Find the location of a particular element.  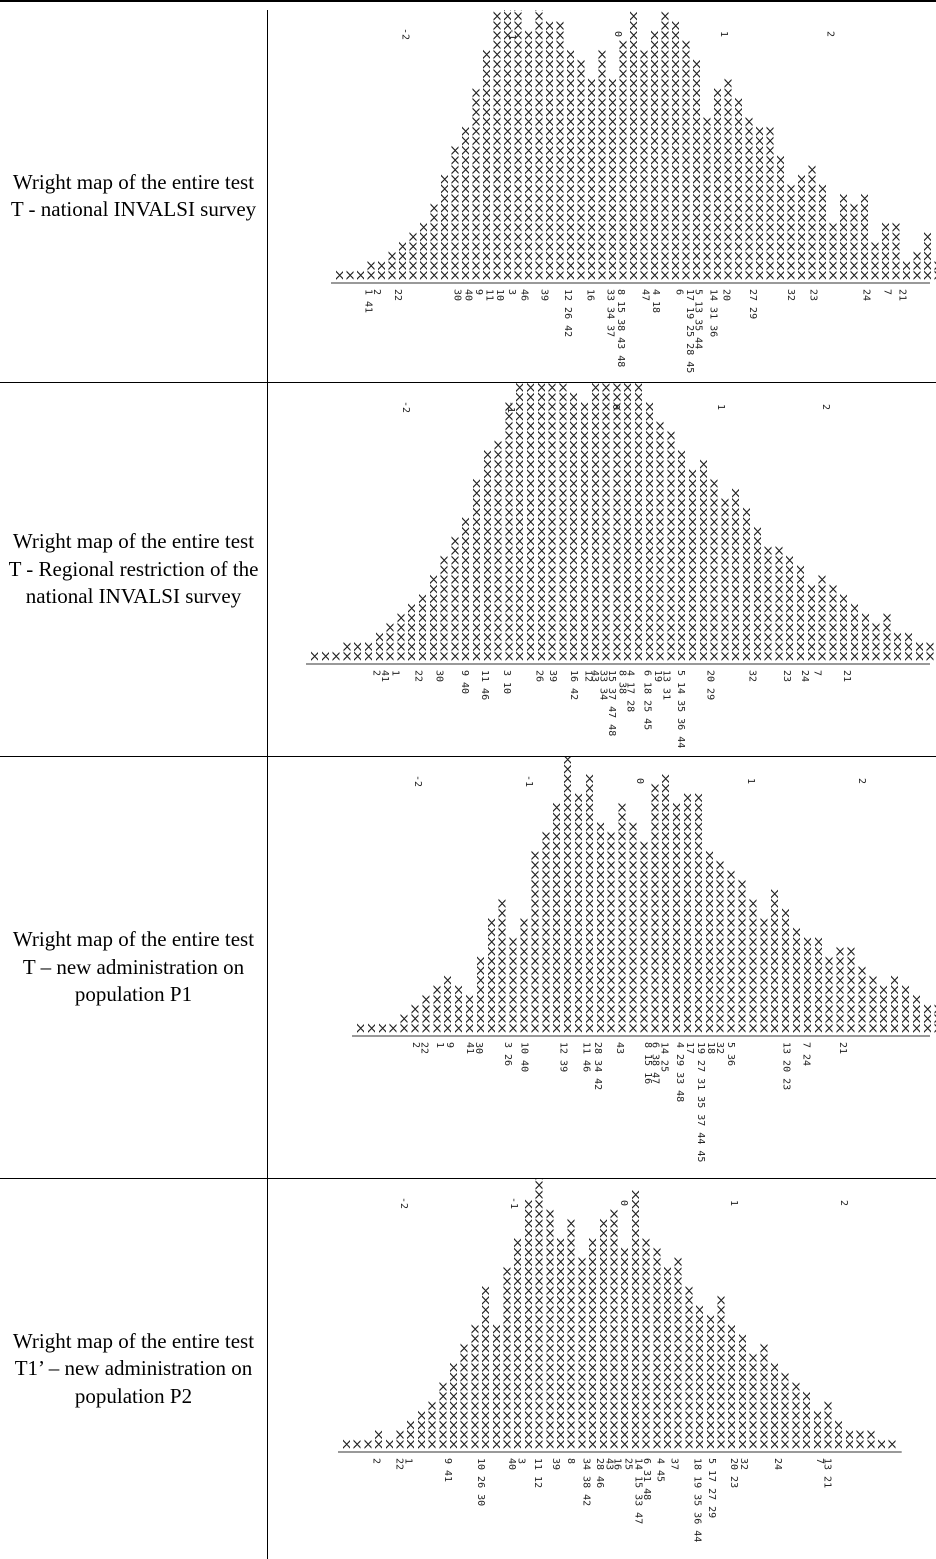

item-label: 9 is located at coordinates (478, 292).